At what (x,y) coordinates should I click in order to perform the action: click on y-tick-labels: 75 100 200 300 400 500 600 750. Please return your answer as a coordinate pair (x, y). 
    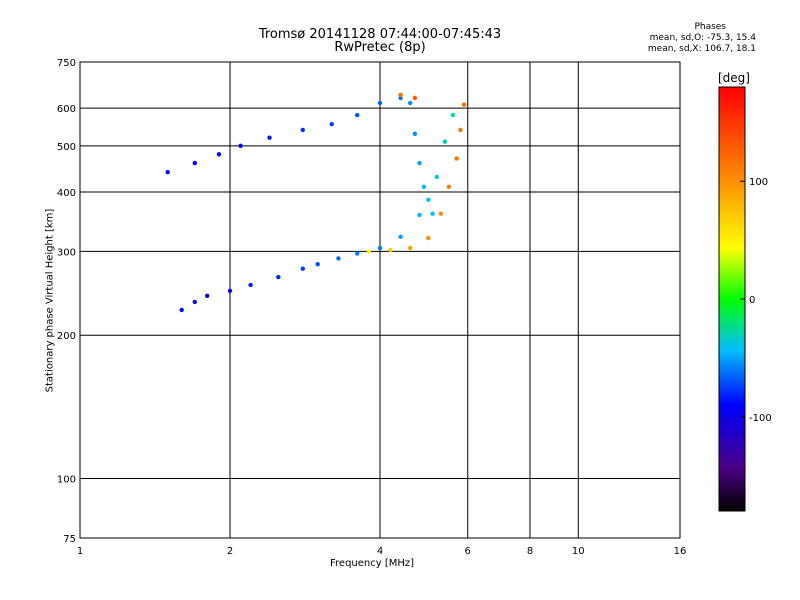
    Looking at the image, I should click on (66, 301).